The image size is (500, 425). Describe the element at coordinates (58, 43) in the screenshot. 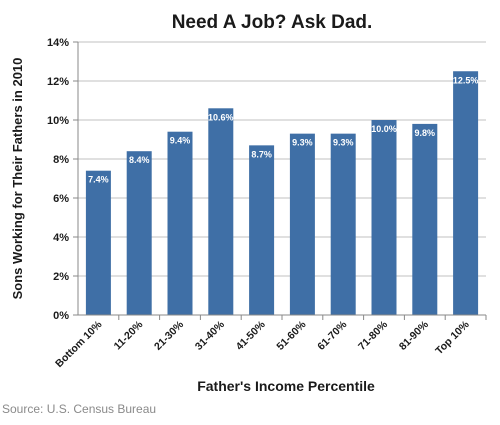

I see `y-tick-label: 14%` at that location.